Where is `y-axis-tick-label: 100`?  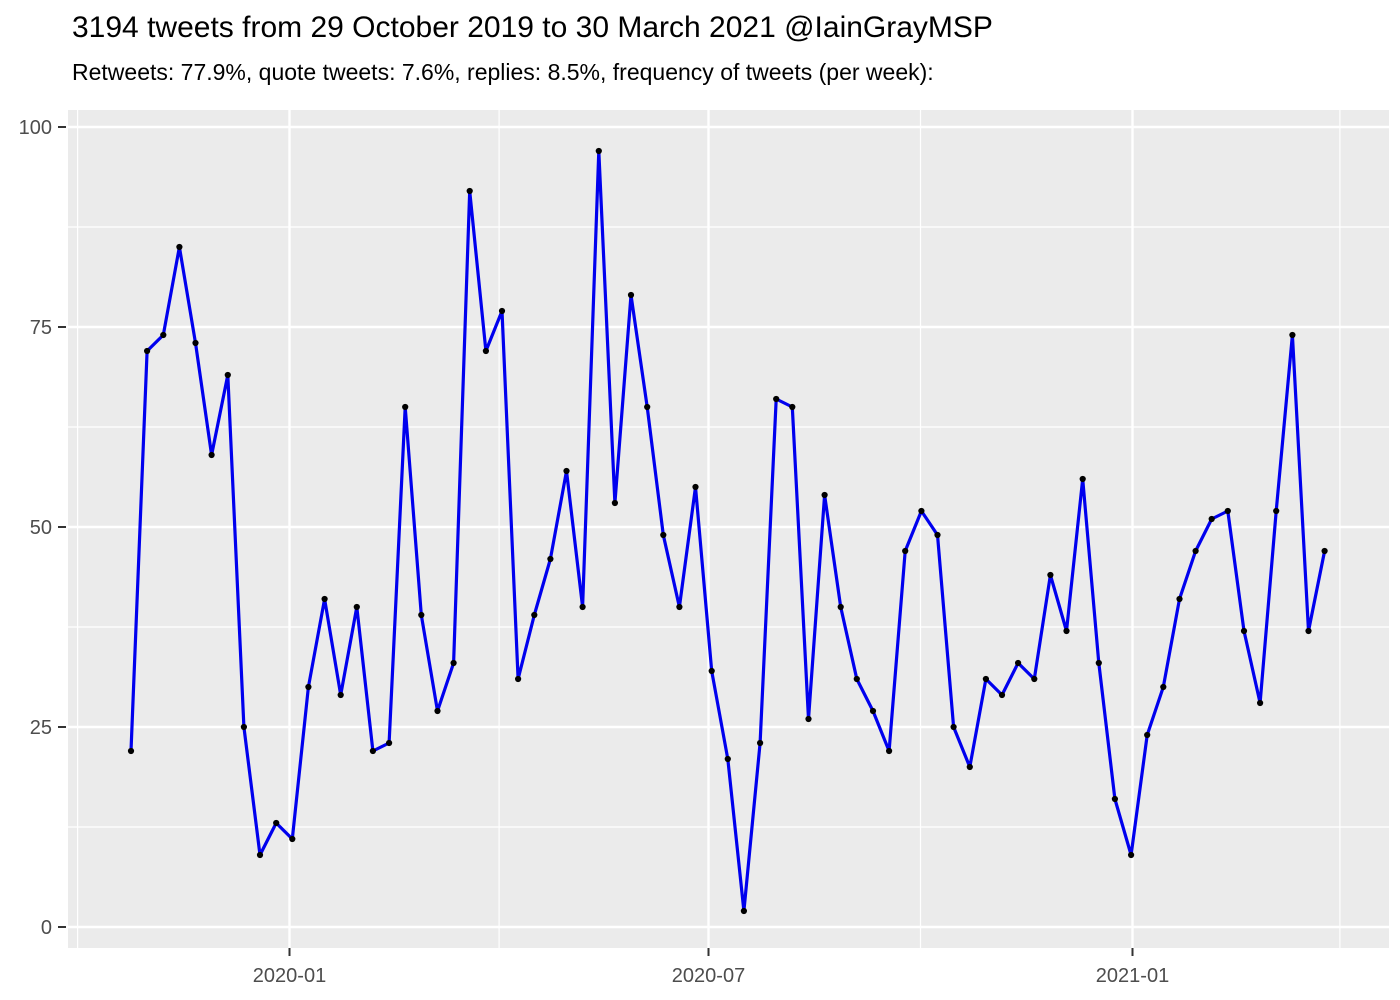
y-axis-tick-label: 100 is located at coordinates (35, 128).